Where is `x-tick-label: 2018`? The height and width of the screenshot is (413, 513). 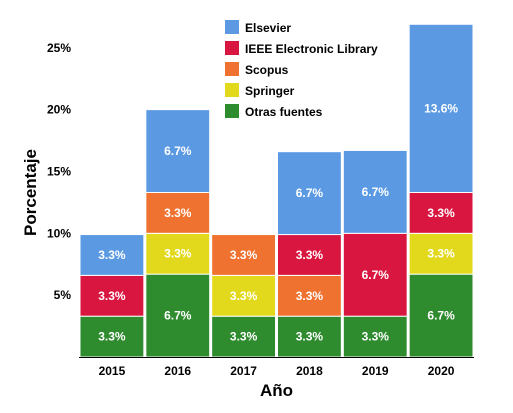
x-tick-label: 2018 is located at coordinates (309, 371).